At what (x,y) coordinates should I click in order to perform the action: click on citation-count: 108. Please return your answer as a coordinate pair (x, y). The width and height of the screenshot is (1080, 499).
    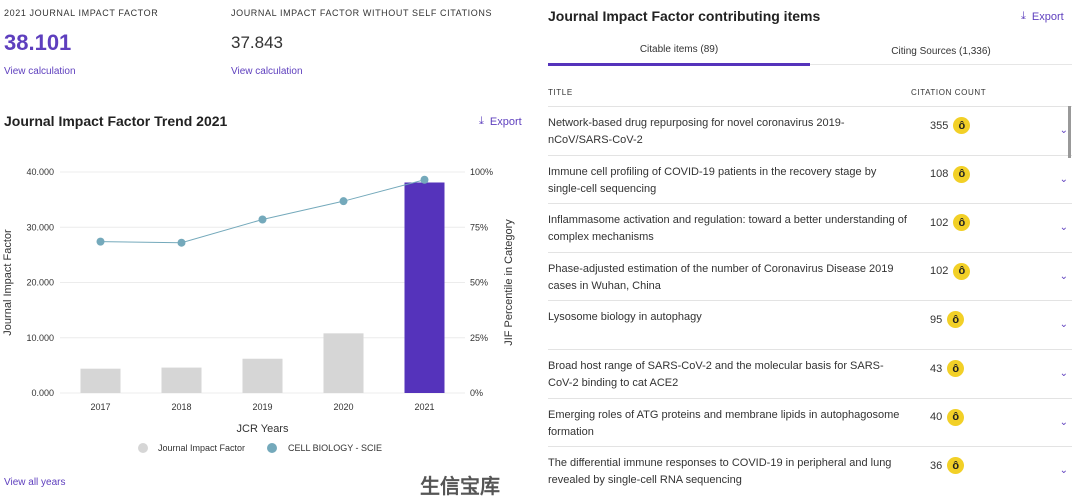
    Looking at the image, I should click on (939, 174).